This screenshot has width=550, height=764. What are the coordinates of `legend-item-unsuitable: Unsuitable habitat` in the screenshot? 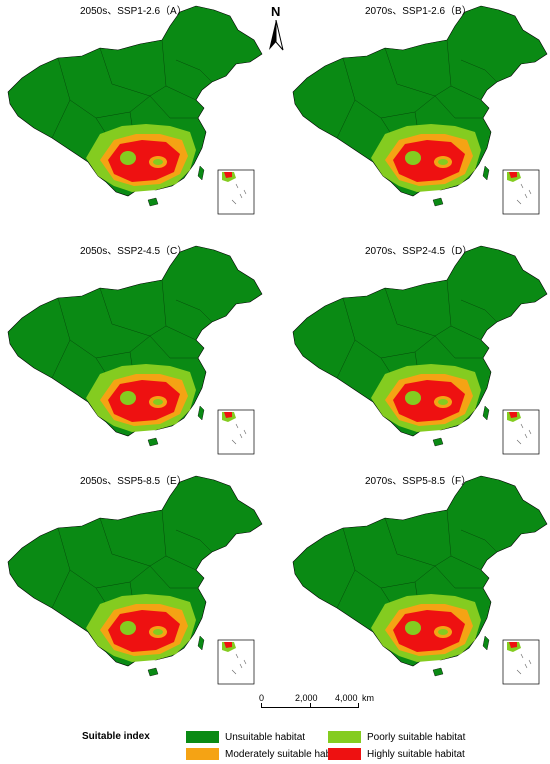 It's located at (245, 737).